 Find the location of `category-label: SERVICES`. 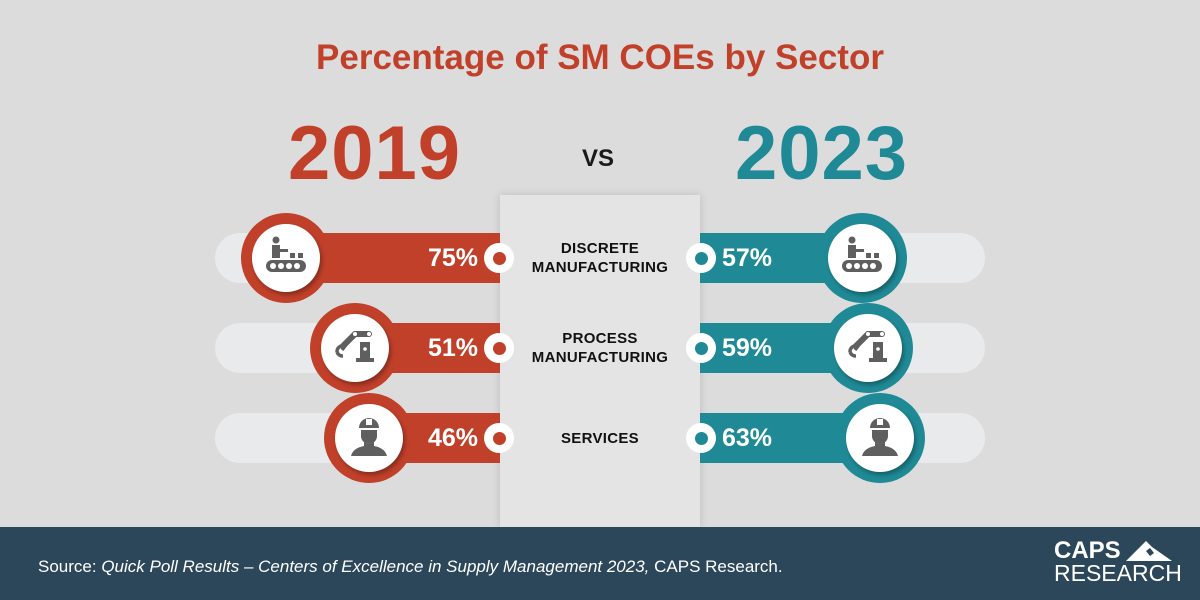

category-label: SERVICES is located at coordinates (600, 438).